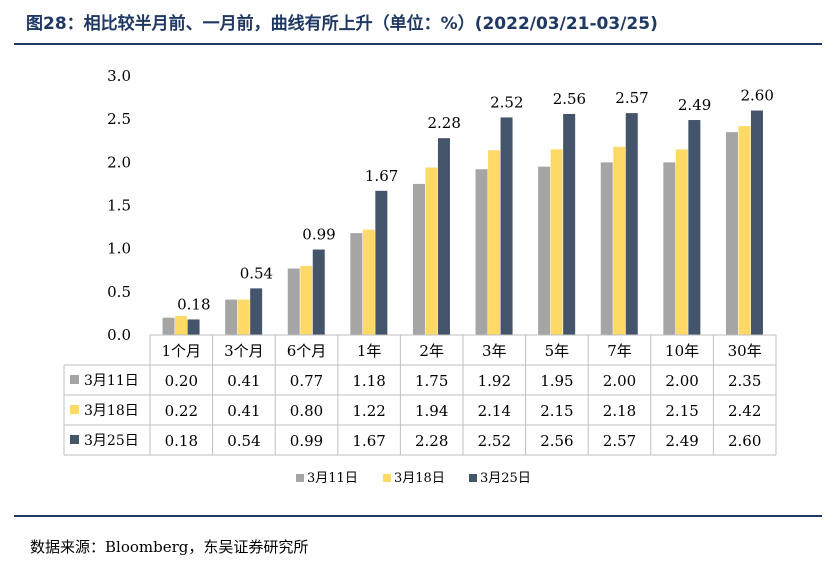  Describe the element at coordinates (111, 411) in the screenshot. I see `table-row-label: 3月18日` at that location.